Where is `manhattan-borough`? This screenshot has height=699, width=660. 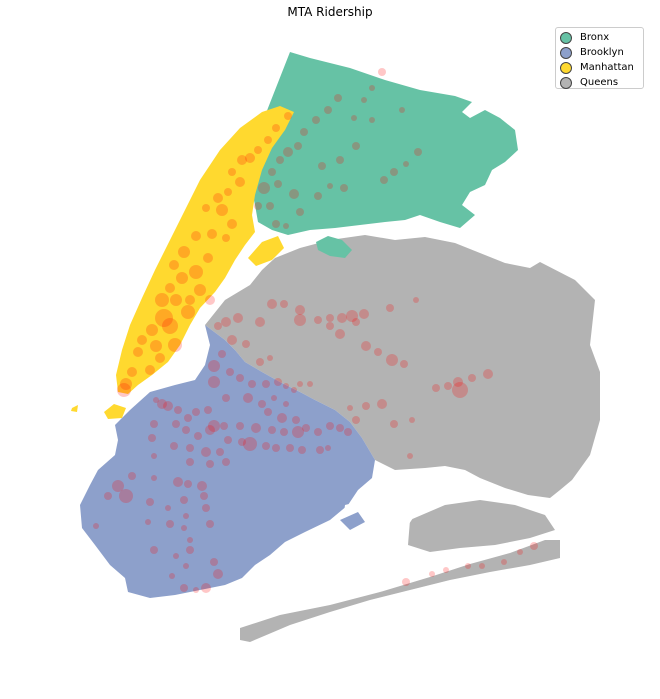 manhattan-borough is located at coordinates (205, 250).